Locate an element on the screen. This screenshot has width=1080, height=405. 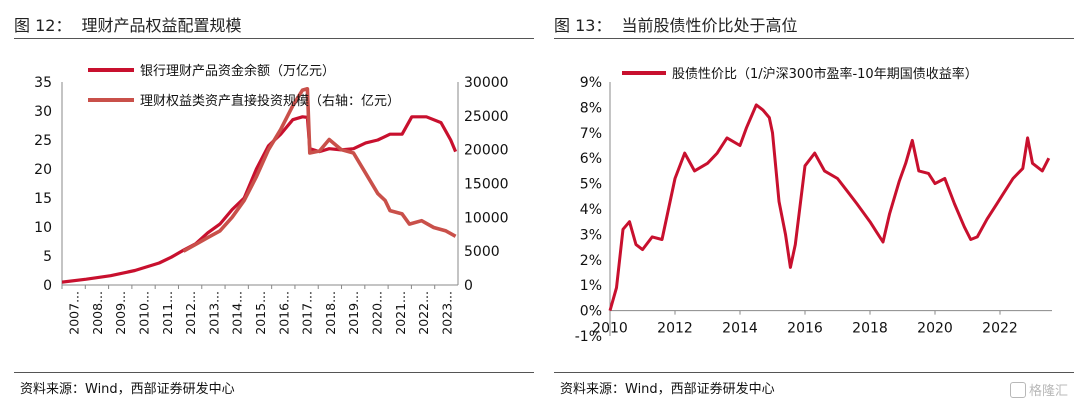
right-y-tick-label: 0% is located at coordinates (591, 312).